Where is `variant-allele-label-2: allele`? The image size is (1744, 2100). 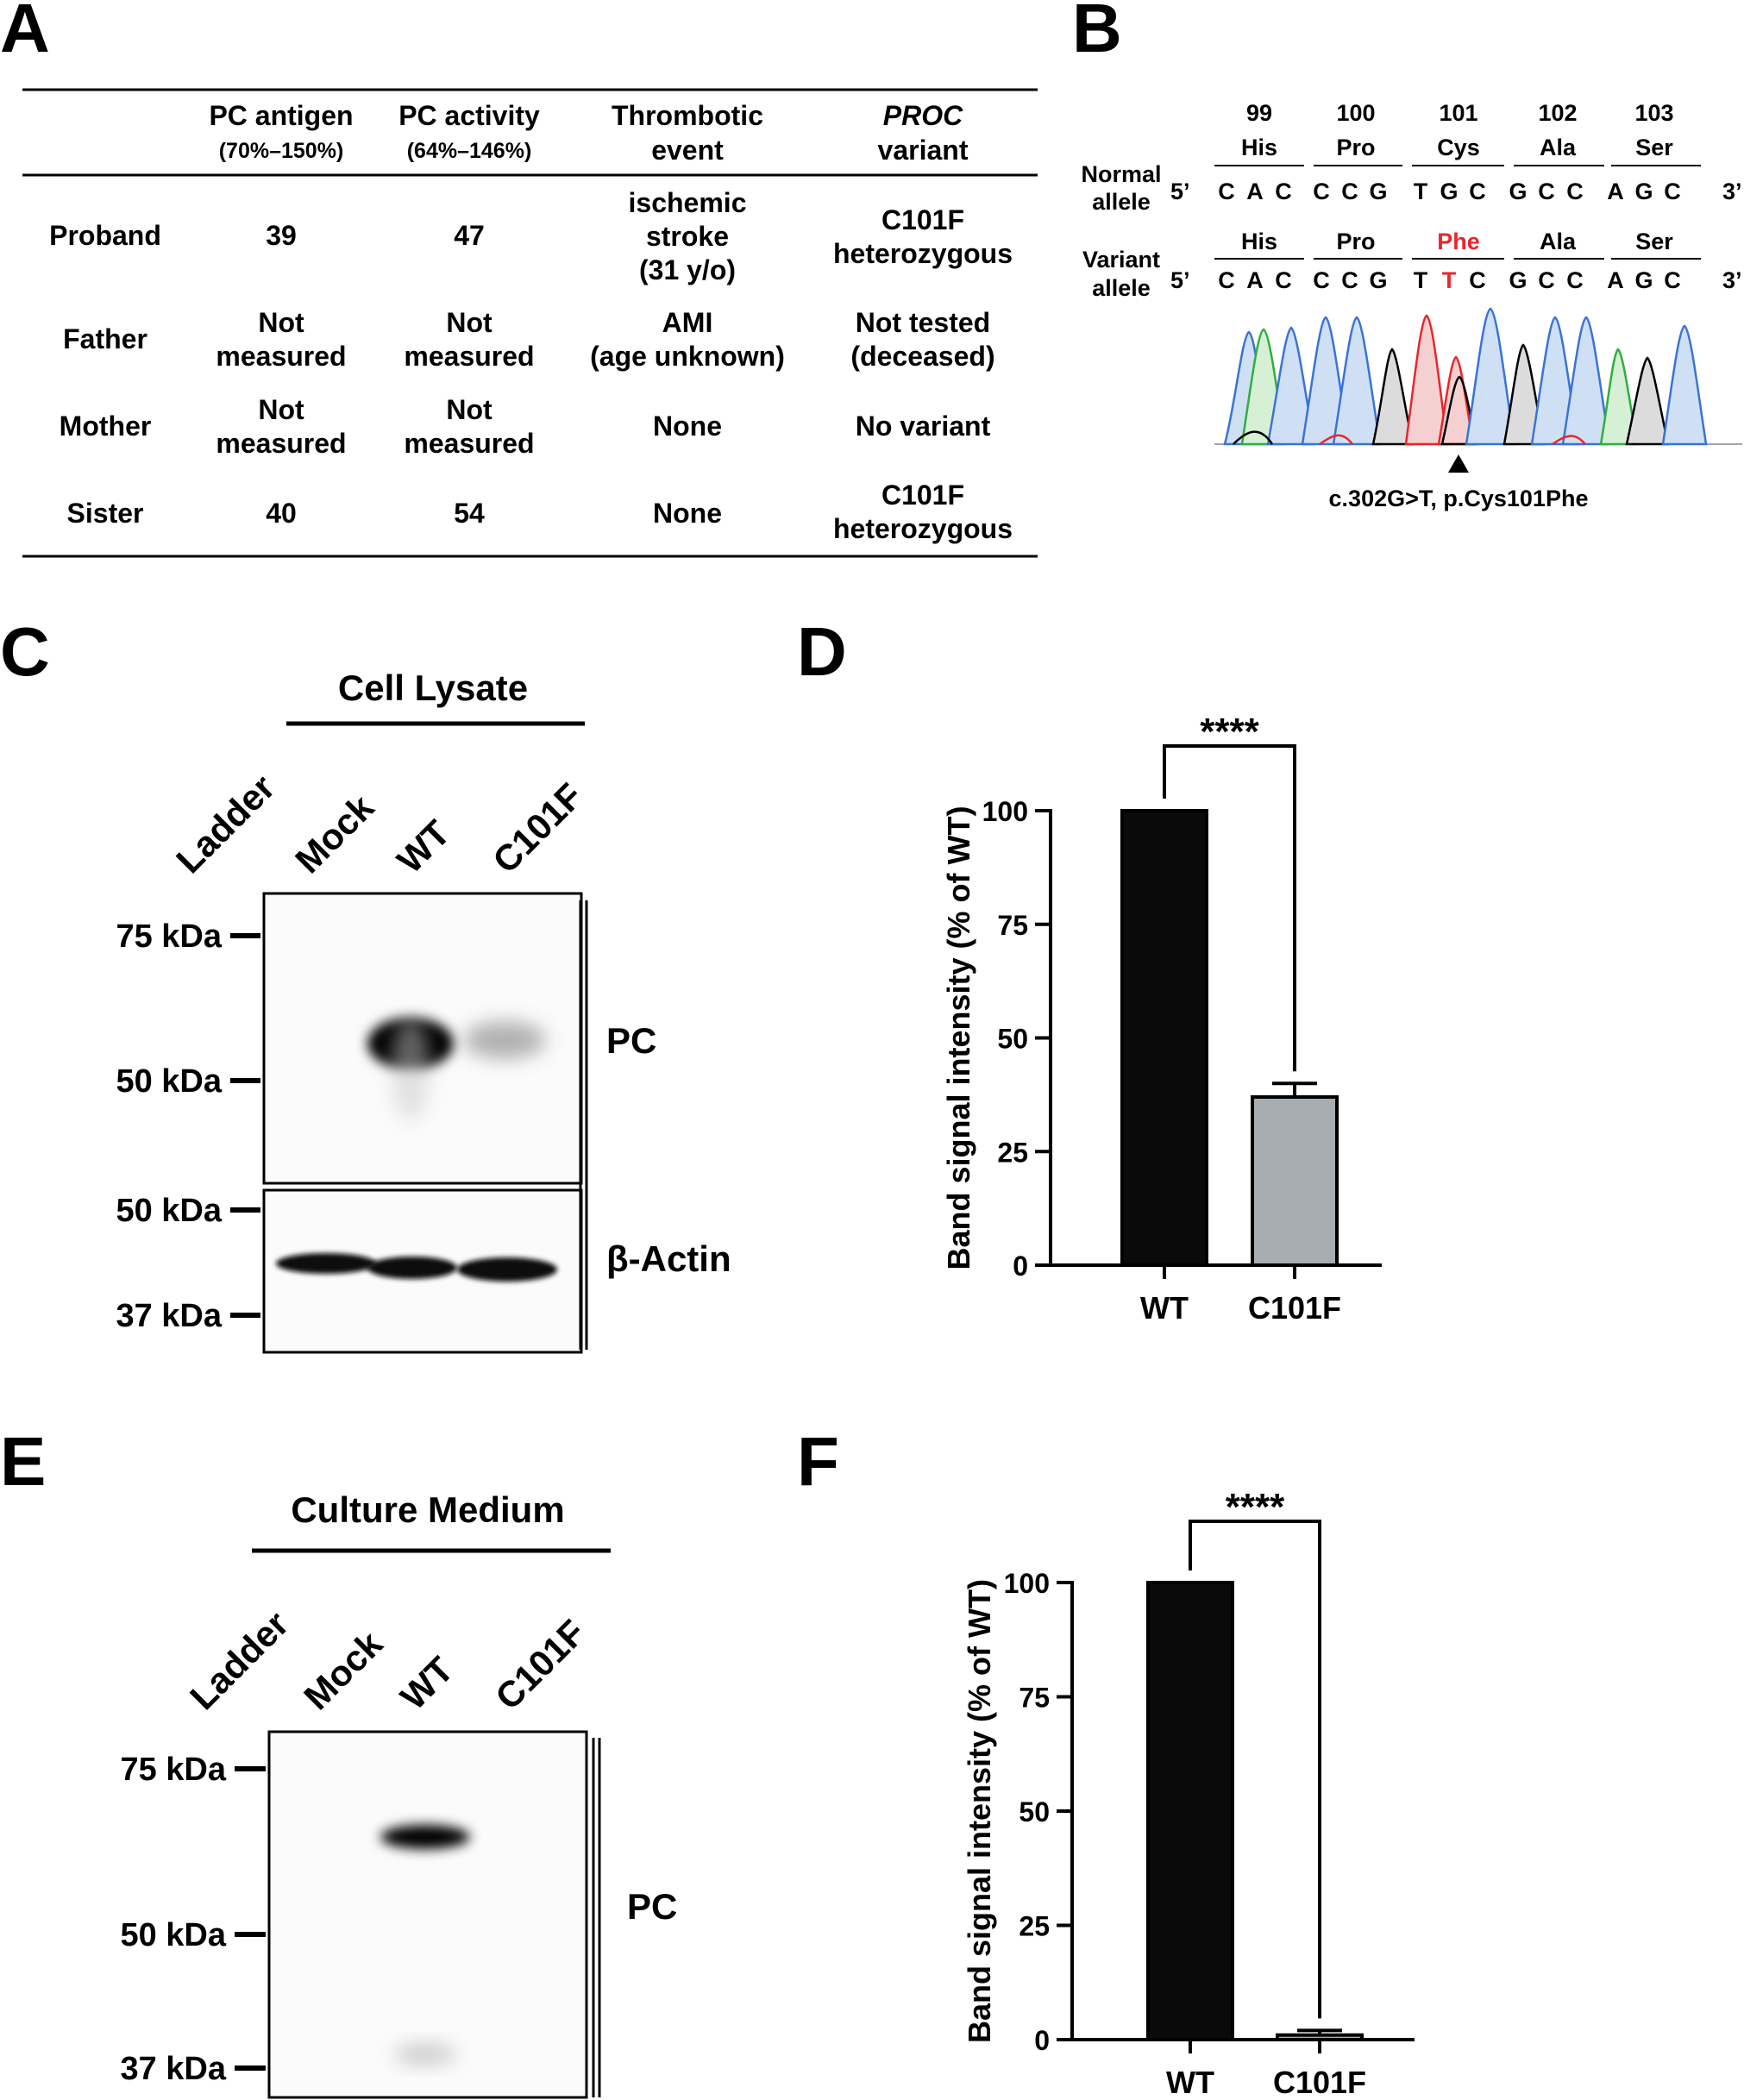
variant-allele-label-2: allele is located at coordinates (1121, 288).